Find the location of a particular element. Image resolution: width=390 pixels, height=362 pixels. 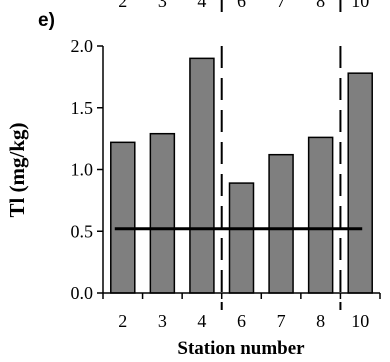

y-axis-label: Tl (mg/kg) is located at coordinates (17, 169).